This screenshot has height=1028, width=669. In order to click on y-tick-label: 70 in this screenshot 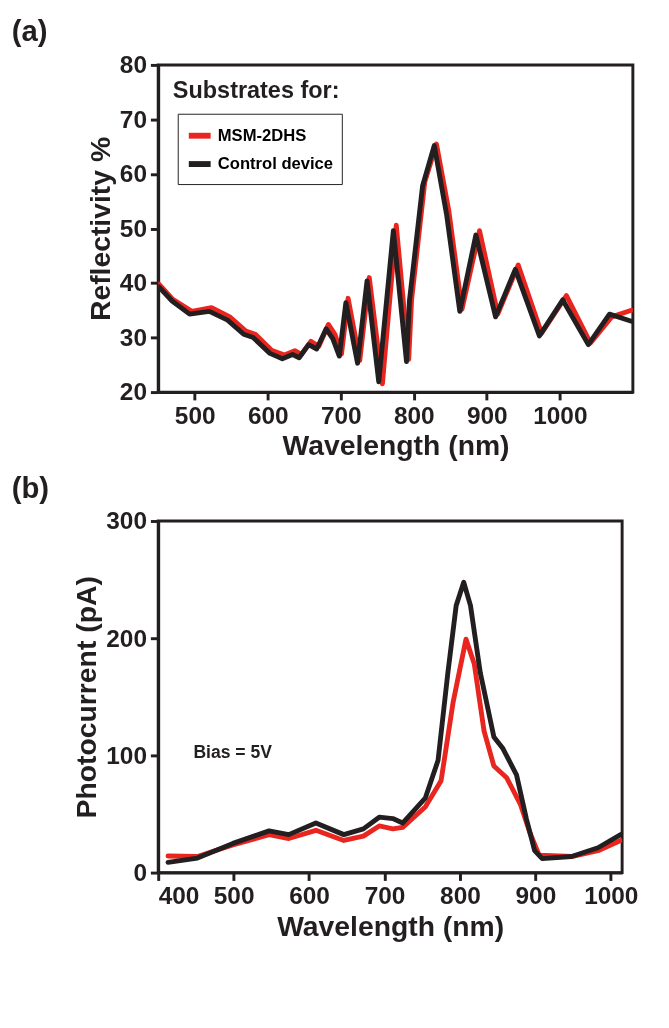, I will do `click(133, 119)`.